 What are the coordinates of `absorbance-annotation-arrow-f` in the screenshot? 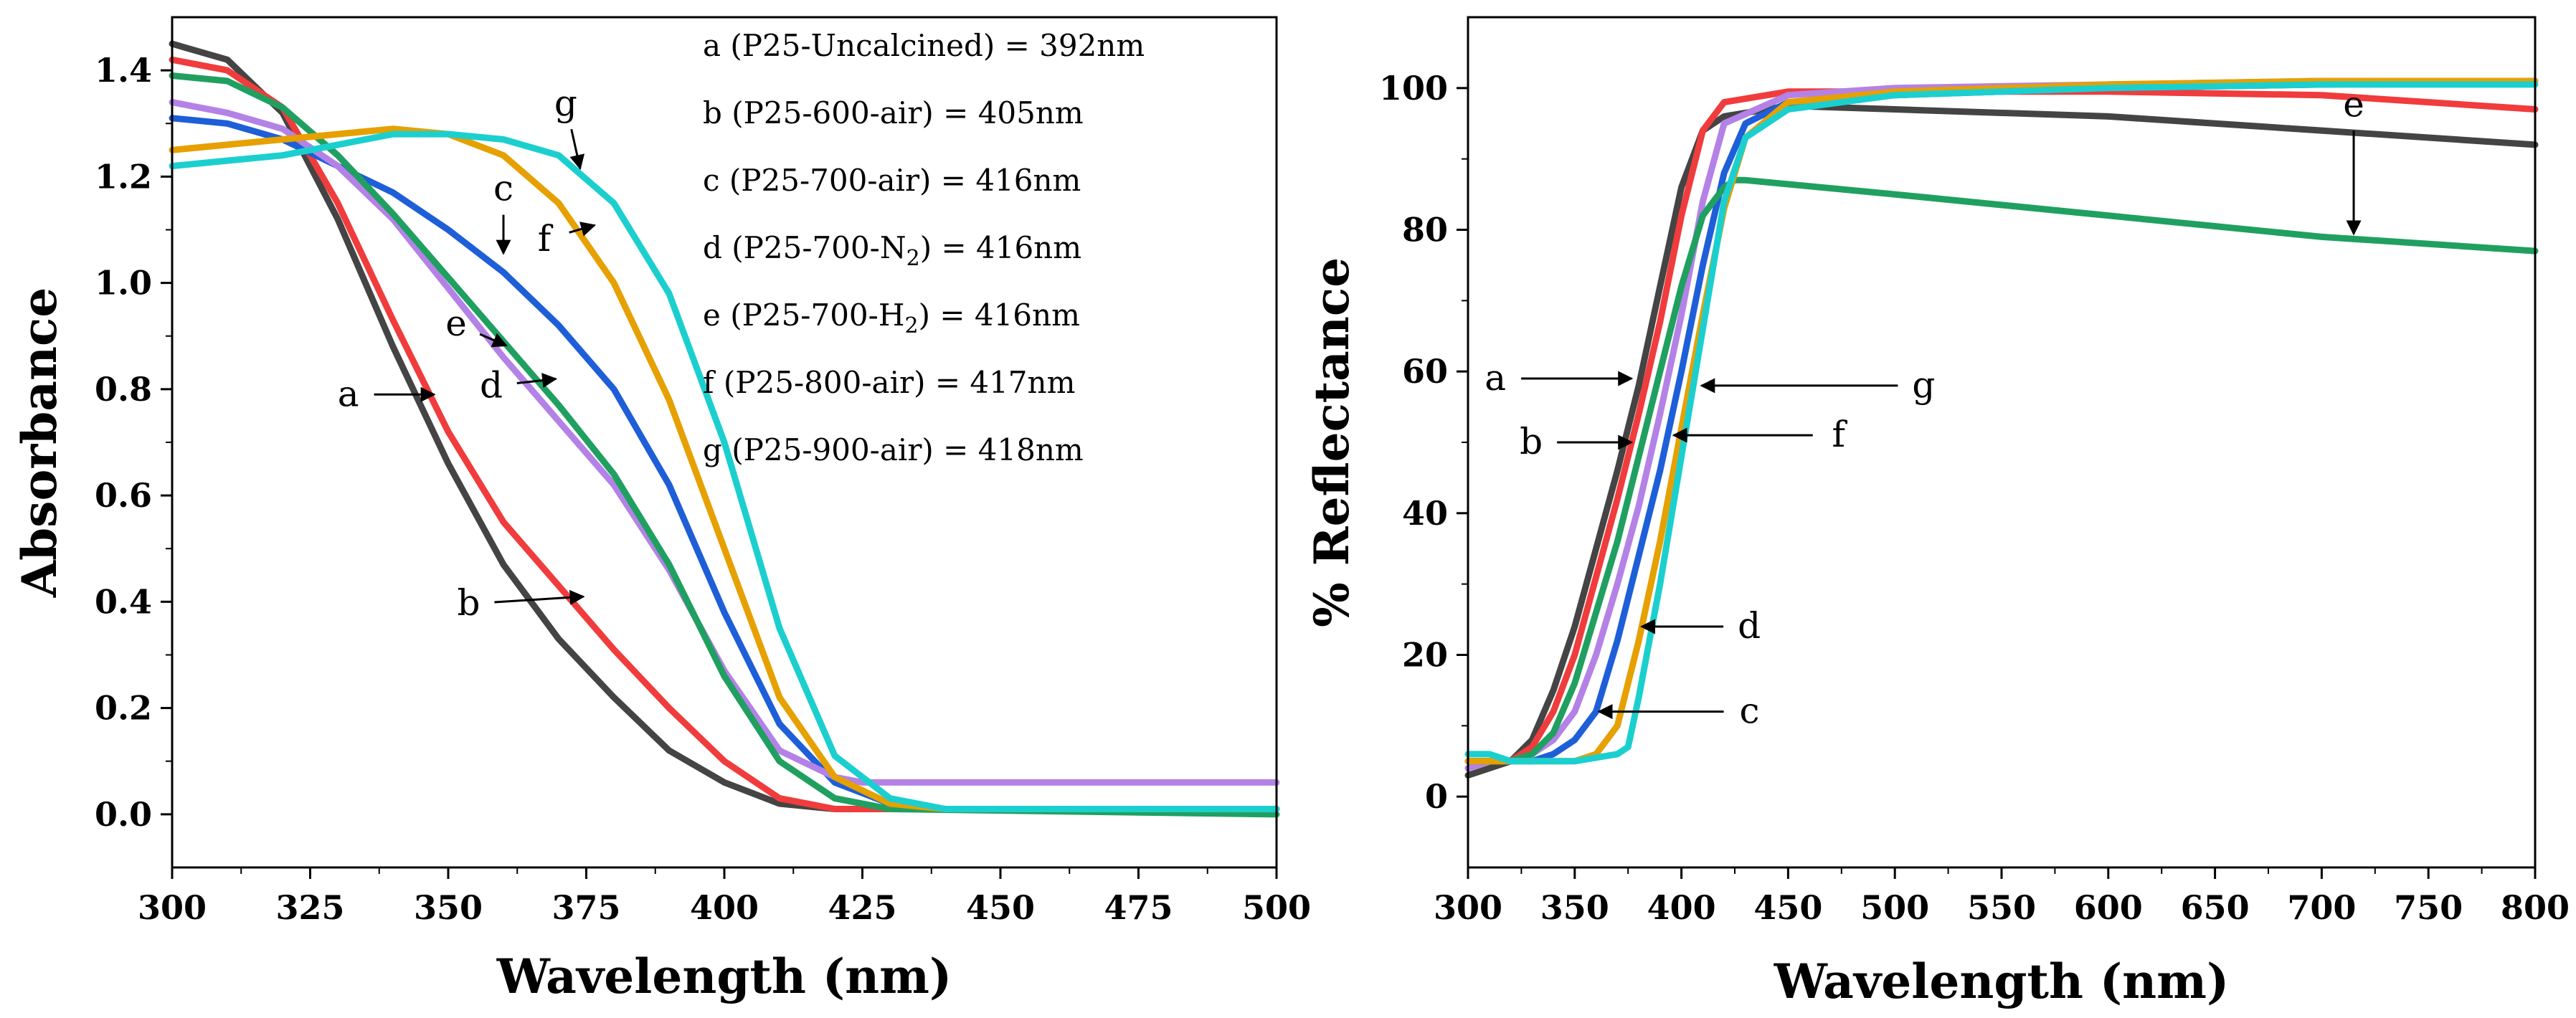 It's located at (583, 229).